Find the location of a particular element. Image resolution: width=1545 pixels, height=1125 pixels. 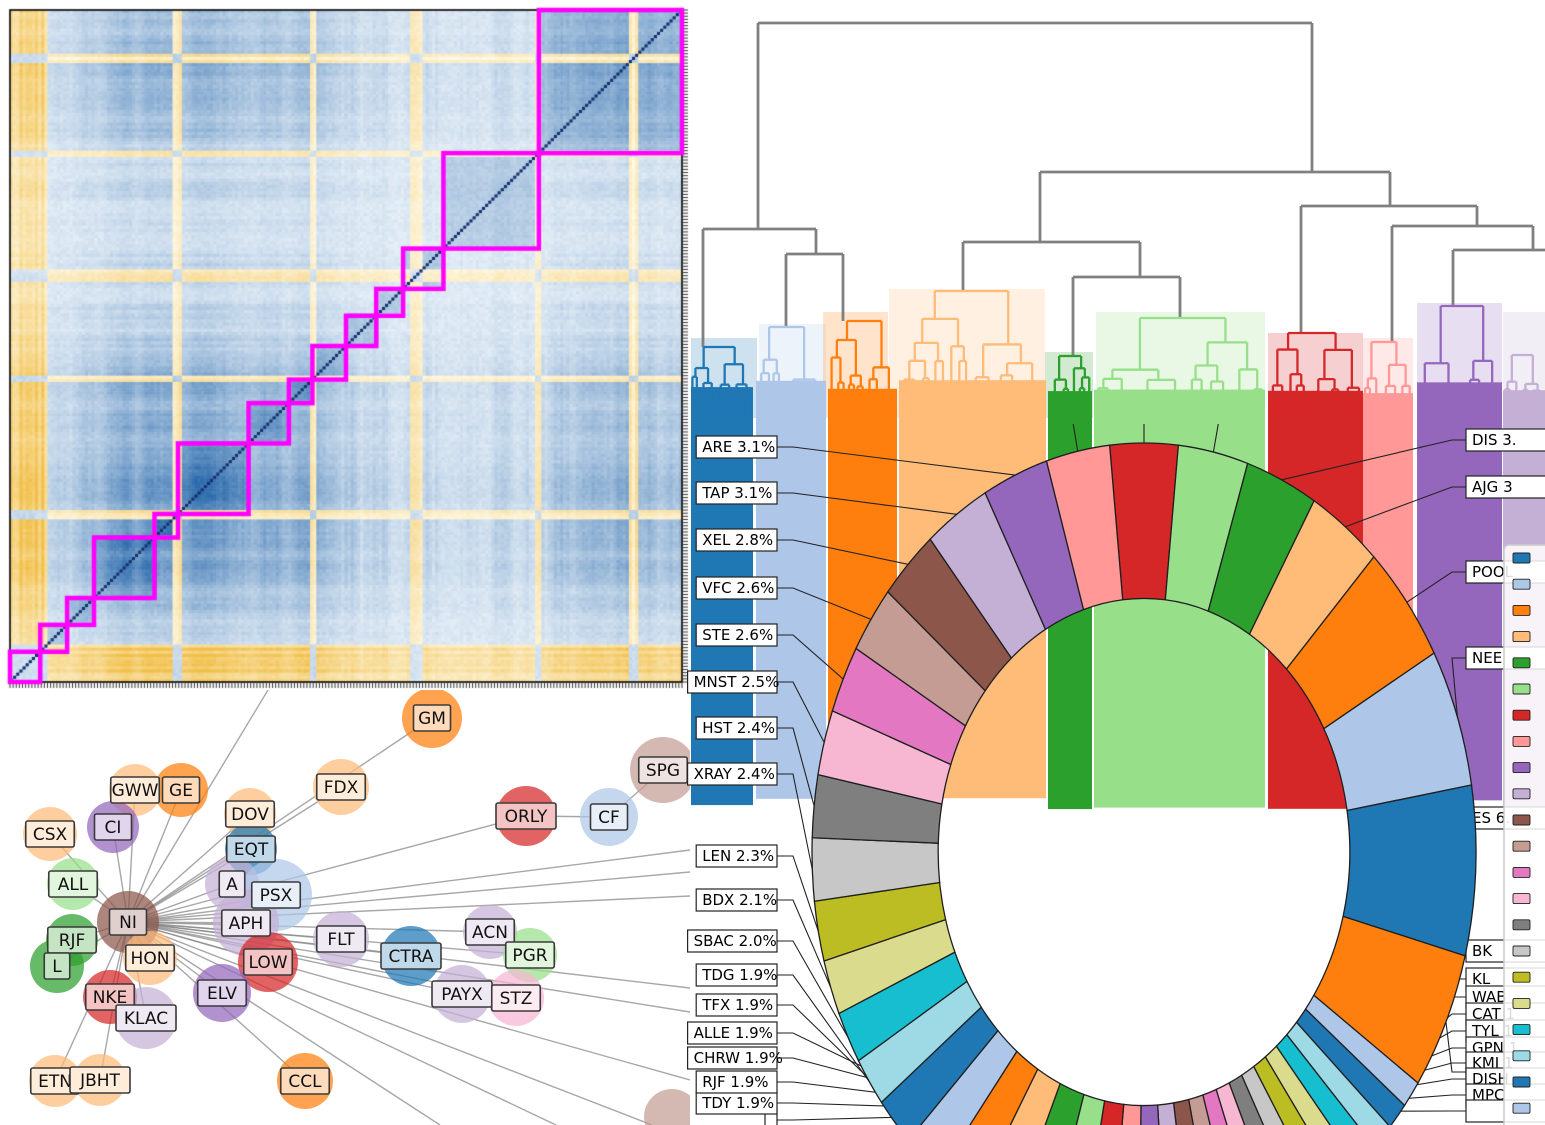

pie-label-NEE: NEE is located at coordinates (1487, 658).